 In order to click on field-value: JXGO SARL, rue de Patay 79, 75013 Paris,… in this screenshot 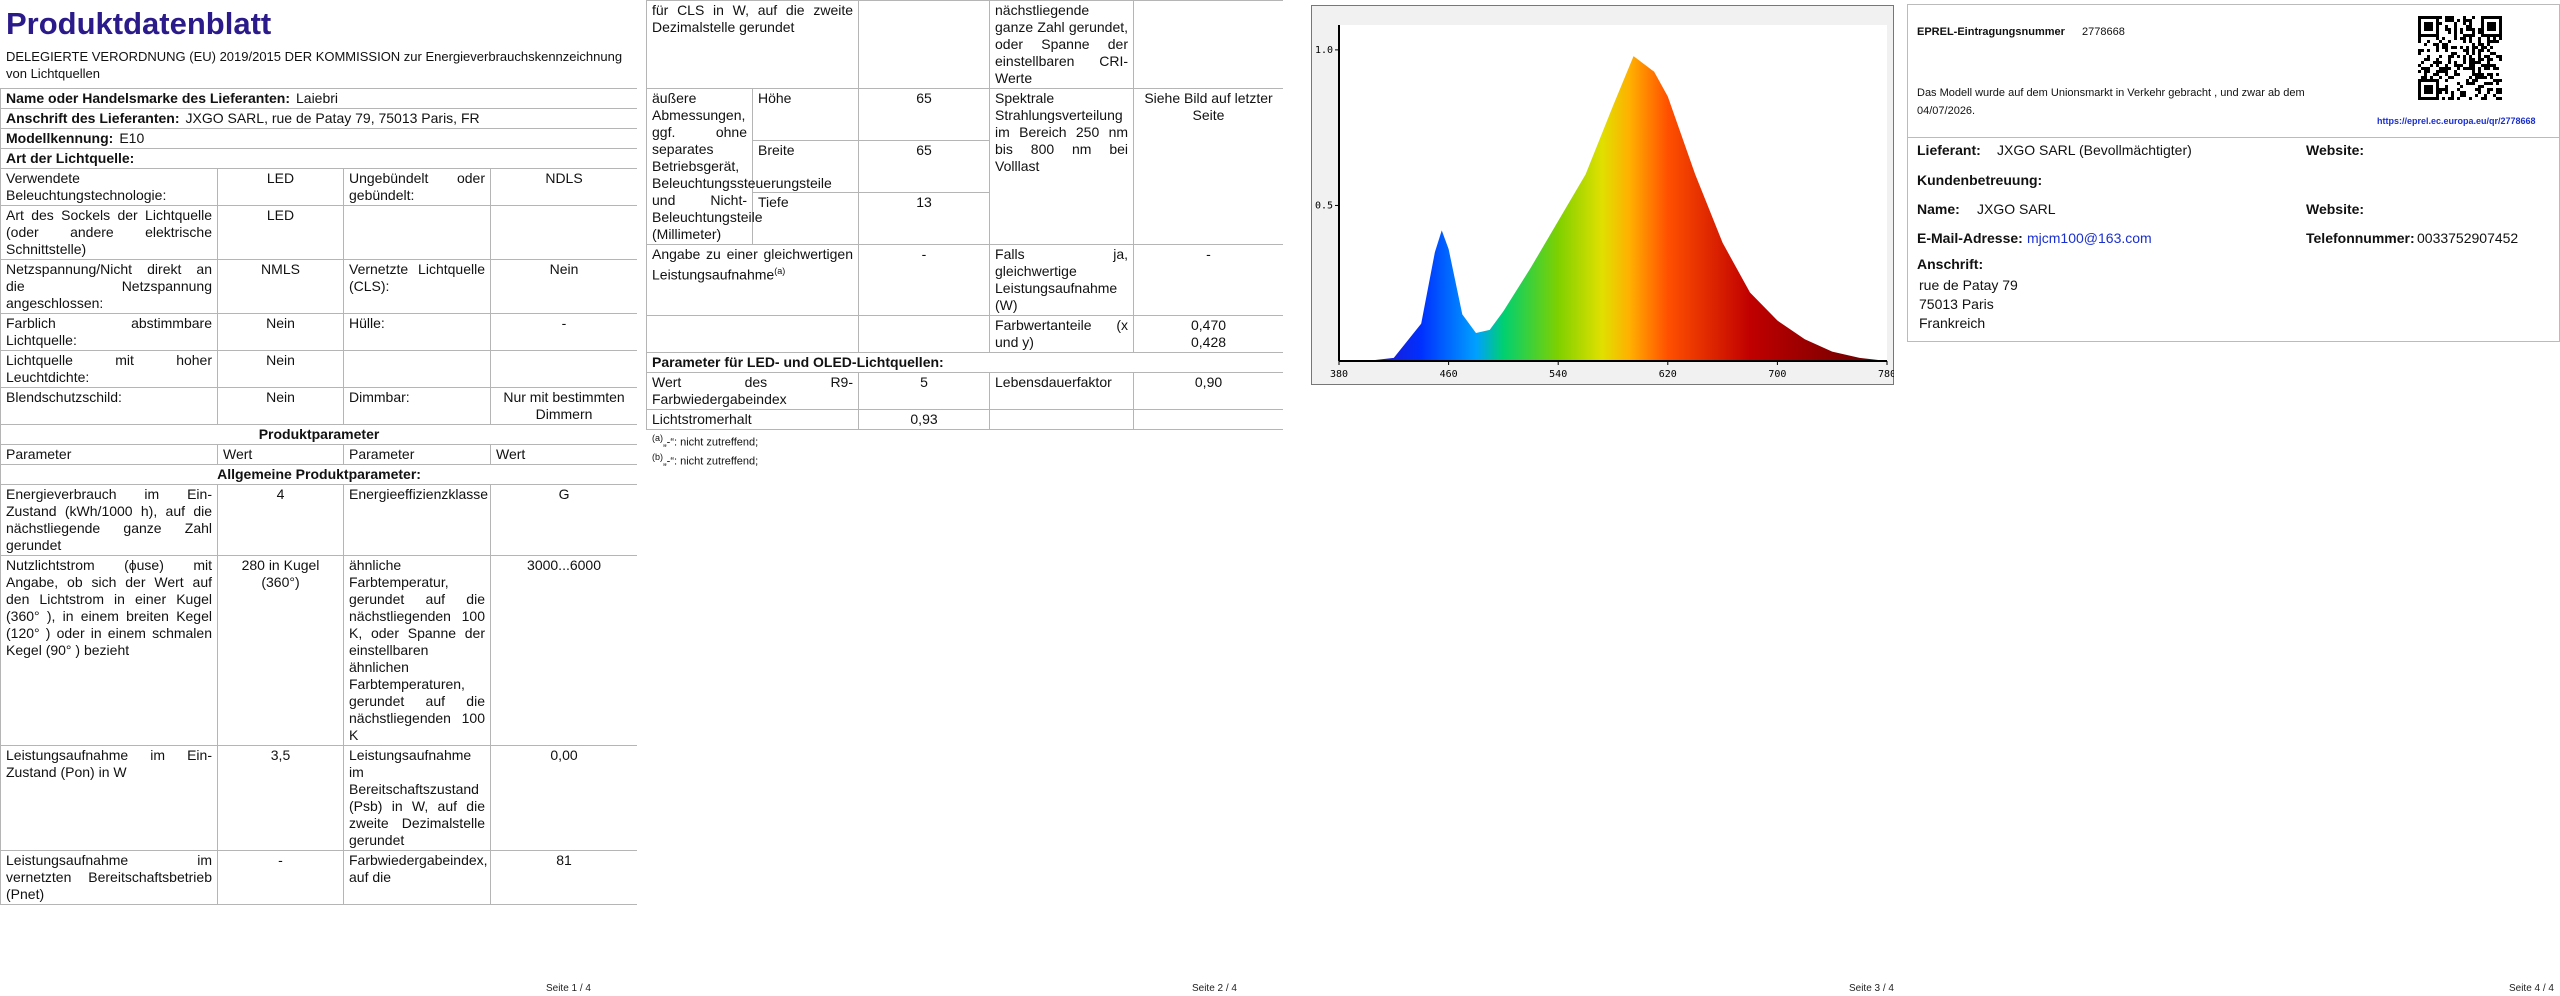, I will do `click(332, 118)`.